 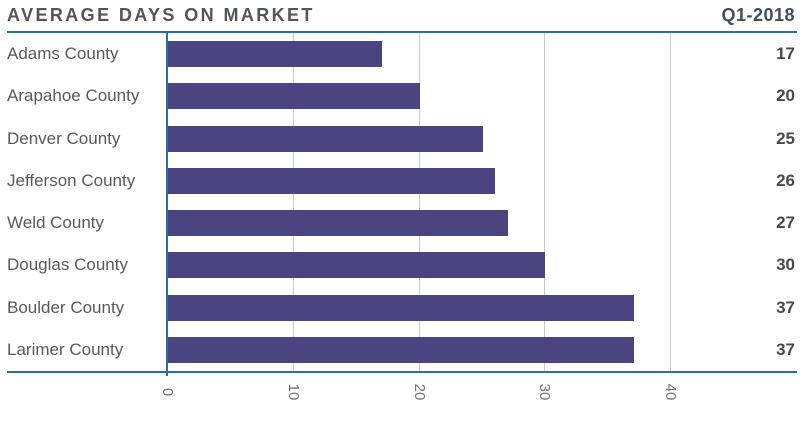 What do you see at coordinates (71, 180) in the screenshot?
I see `category-label: Jefferson County` at bounding box center [71, 180].